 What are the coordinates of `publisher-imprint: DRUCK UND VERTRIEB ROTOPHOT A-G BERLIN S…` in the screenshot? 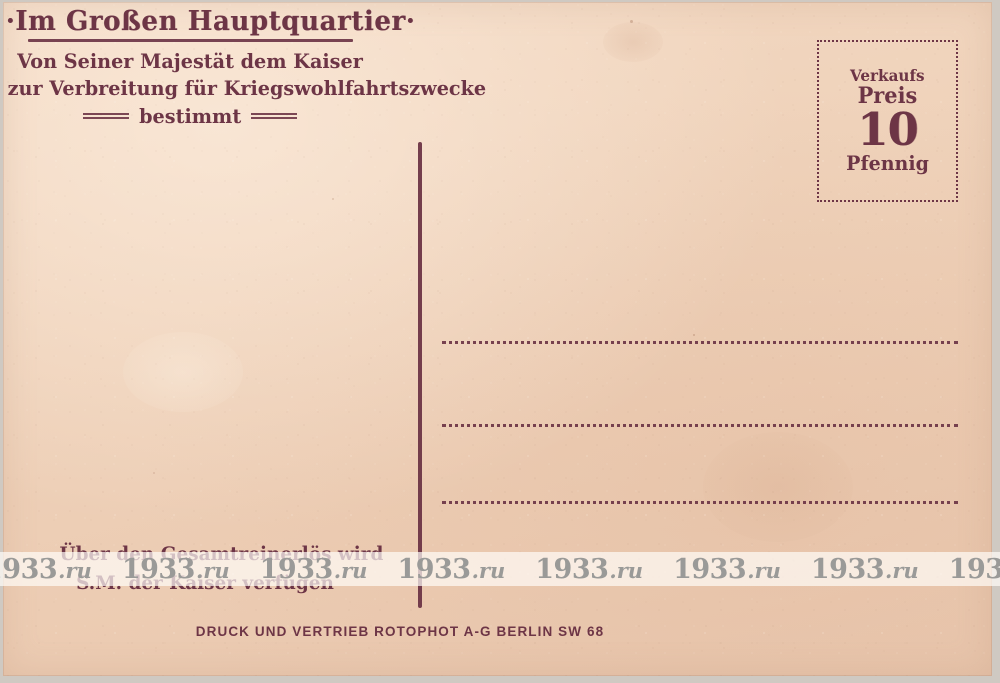 It's located at (400, 631).